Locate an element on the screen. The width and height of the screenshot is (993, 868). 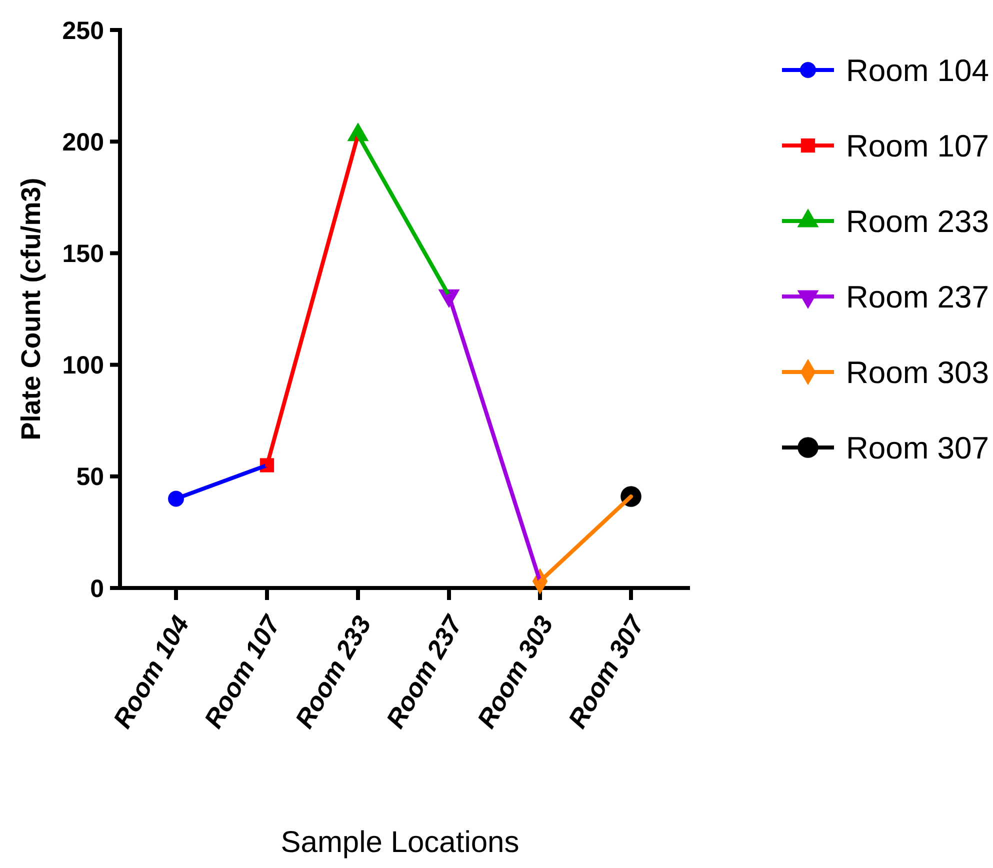
y-tick-label: 50 is located at coordinates (90, 477).